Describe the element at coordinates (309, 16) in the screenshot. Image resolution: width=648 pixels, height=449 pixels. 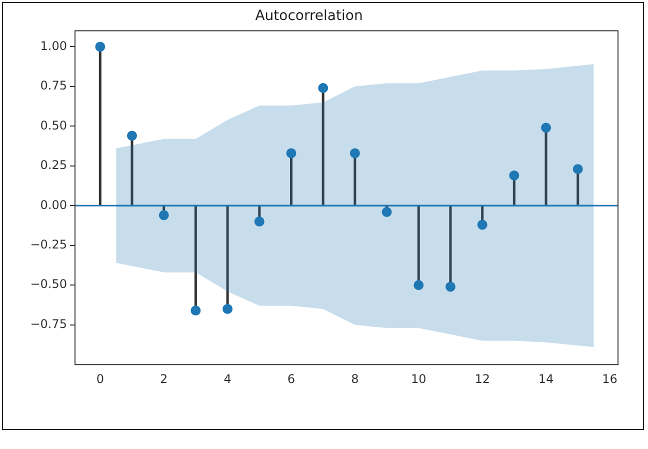
I see `chart-title: Autocorrelation` at that location.